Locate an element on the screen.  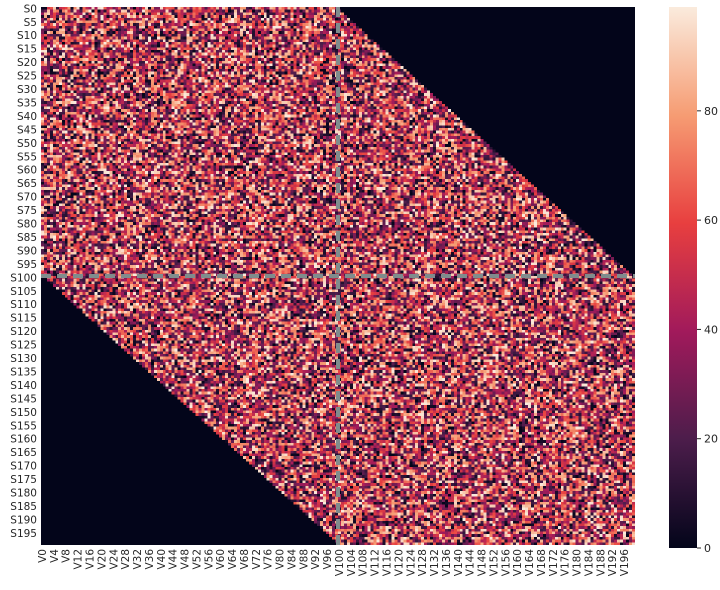
column-tick-label: V48 is located at coordinates (186, 559).